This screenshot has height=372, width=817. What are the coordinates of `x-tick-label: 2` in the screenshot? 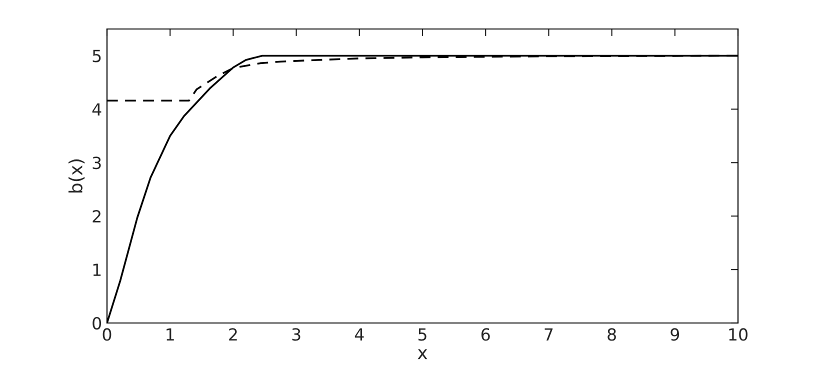 It's located at (233, 334).